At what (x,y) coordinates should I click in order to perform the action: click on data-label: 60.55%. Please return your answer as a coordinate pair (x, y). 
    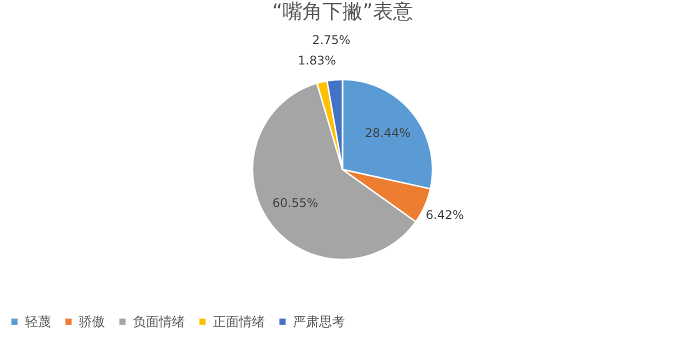
    Looking at the image, I should click on (295, 203).